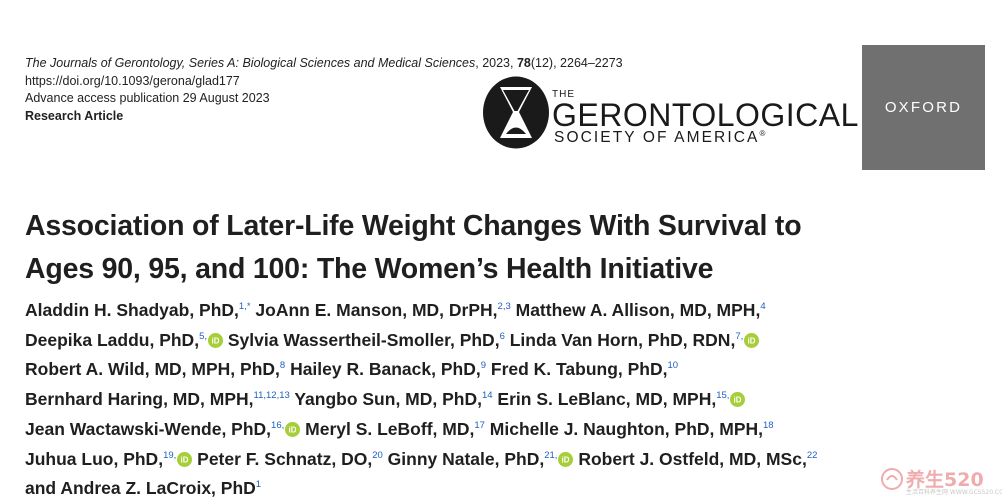 The height and width of the screenshot is (504, 1002). Describe the element at coordinates (139, 399) in the screenshot. I see `author-name: Bernhard Haring, MD, MPH,` at that location.